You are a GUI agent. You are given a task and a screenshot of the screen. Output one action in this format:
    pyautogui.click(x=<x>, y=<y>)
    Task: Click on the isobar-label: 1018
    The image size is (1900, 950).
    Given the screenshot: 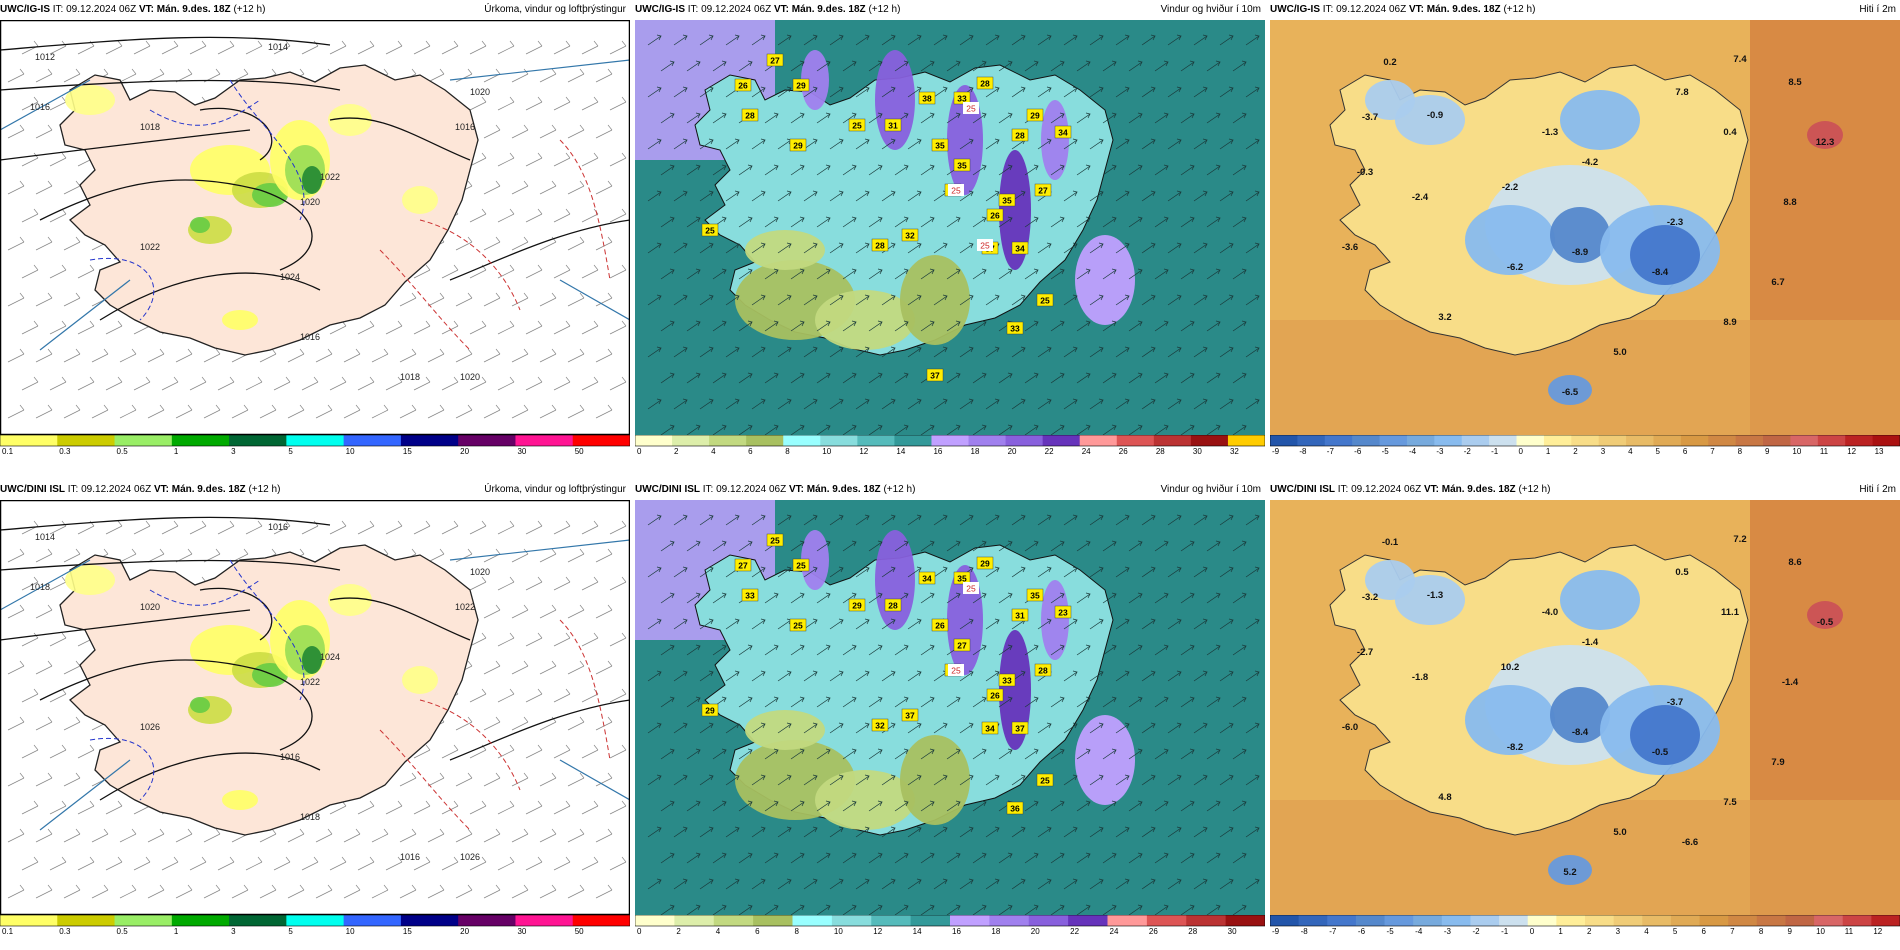 What is the action you would take?
    pyautogui.click(x=310, y=817)
    